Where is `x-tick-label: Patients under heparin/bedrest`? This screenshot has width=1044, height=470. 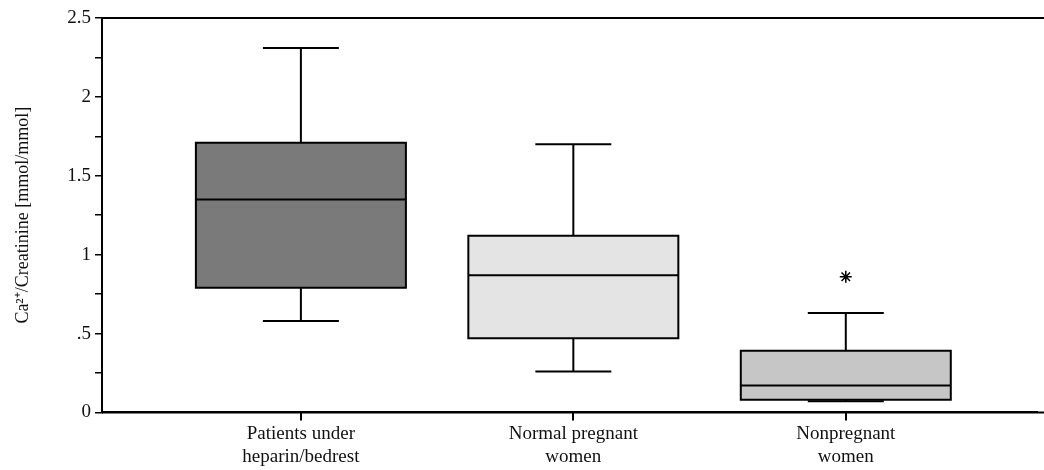
x-tick-label: Patients under heparin/bedrest is located at coordinates (301, 443).